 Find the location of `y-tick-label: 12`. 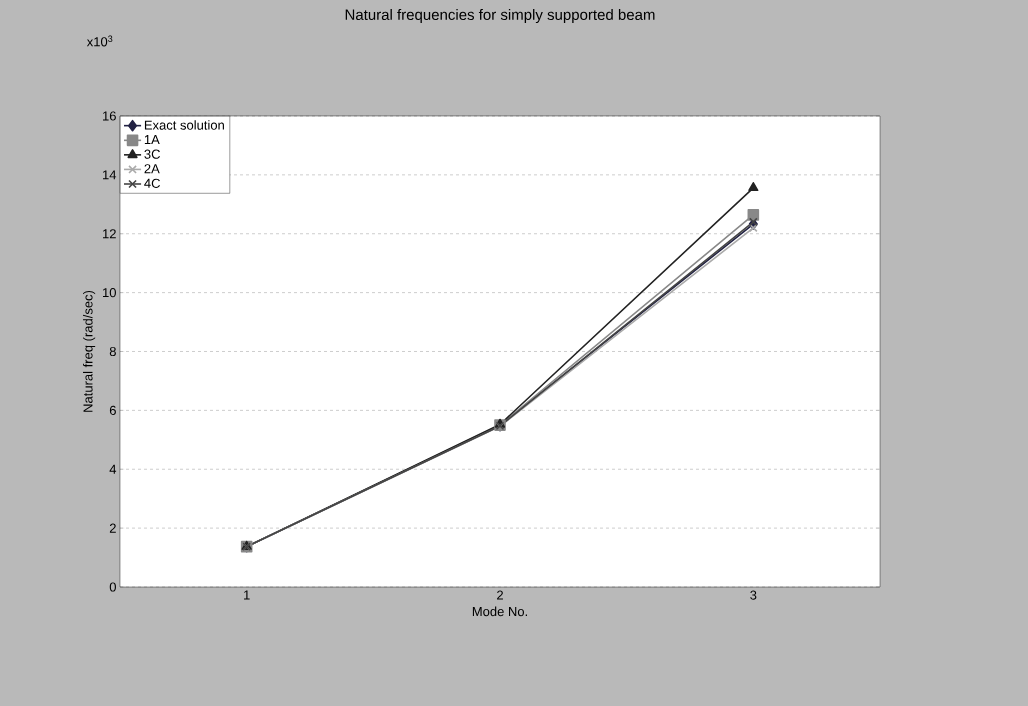

y-tick-label: 12 is located at coordinates (109, 234).